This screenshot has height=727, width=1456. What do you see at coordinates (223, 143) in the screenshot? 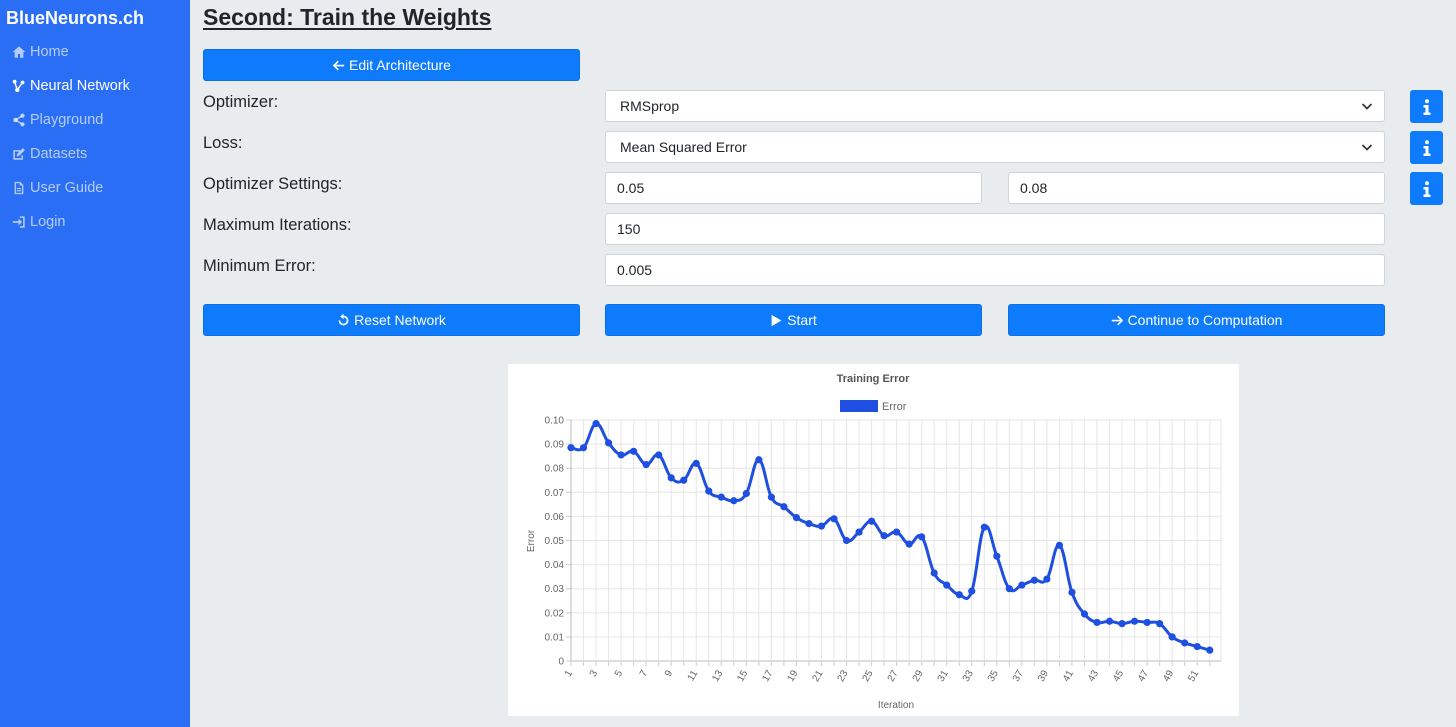
I see `loss-label: Loss:` at bounding box center [223, 143].